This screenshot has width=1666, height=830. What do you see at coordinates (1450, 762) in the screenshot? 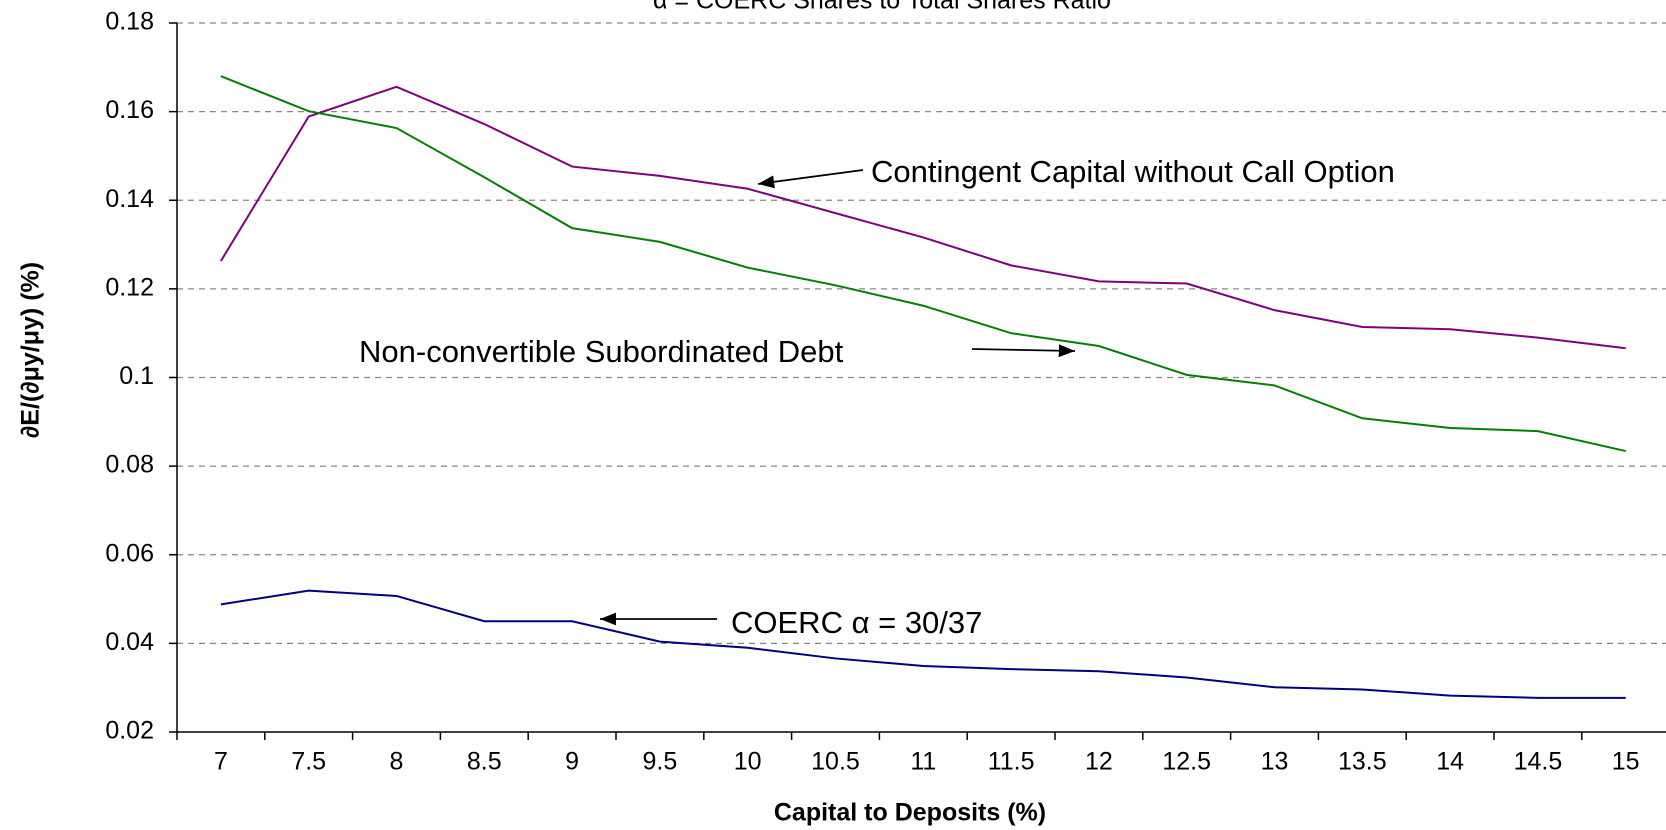
I see `x-tick-label: 14` at bounding box center [1450, 762].